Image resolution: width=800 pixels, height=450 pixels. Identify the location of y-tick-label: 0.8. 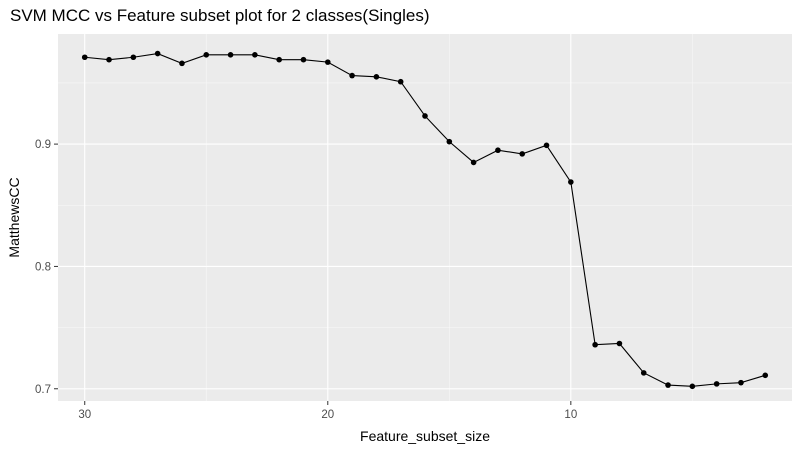
(43, 267).